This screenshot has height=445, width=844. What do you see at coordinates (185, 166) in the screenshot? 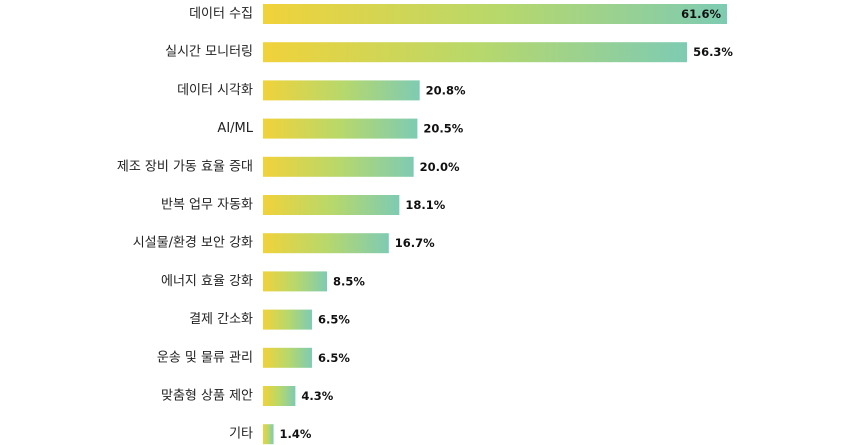
I see `category-label: 제조 장비 가동 효율 증대` at bounding box center [185, 166].